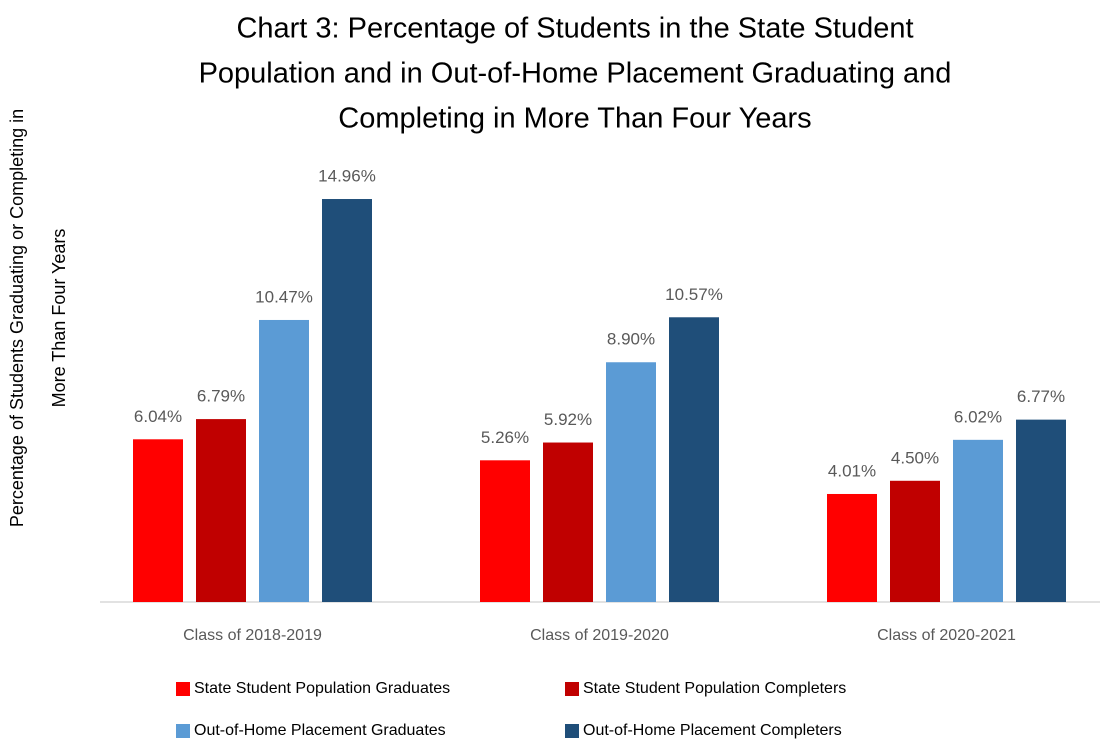  What do you see at coordinates (284, 296) in the screenshot?
I see `data-label: 10.47%` at bounding box center [284, 296].